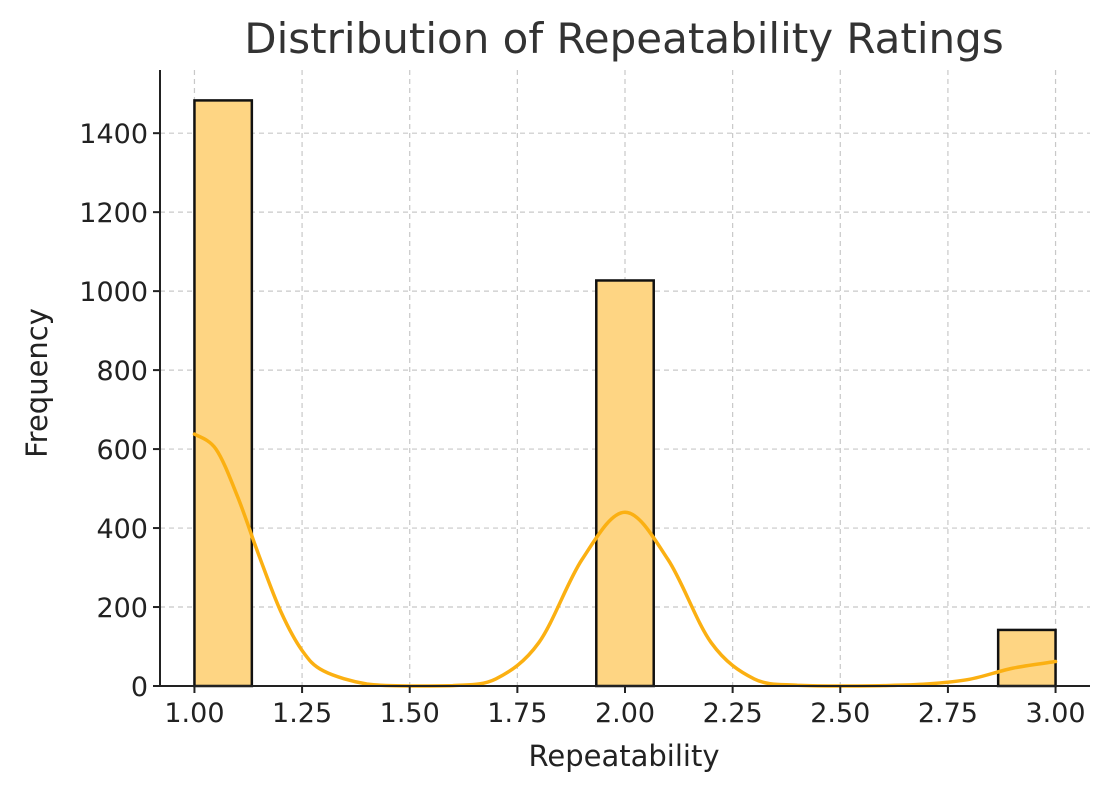  Describe the element at coordinates (624, 756) in the screenshot. I see `x-axis-label: Repeatability` at that location.